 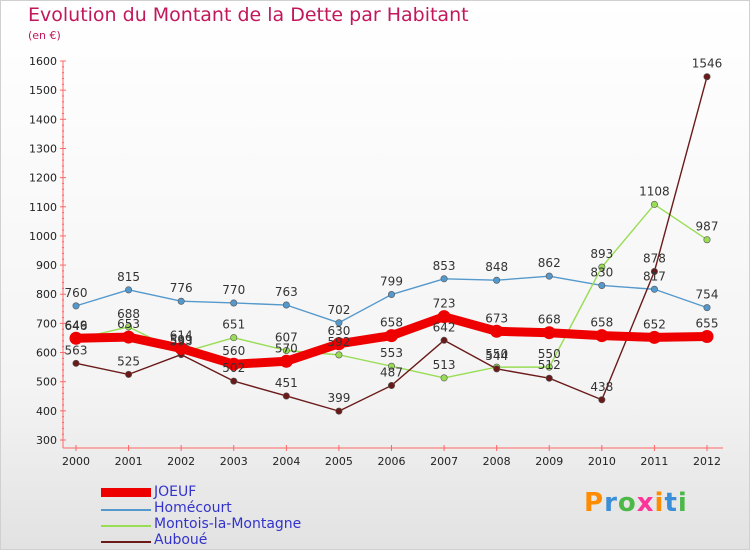 What do you see at coordinates (128, 324) in the screenshot?
I see `data-label: 653` at bounding box center [128, 324].